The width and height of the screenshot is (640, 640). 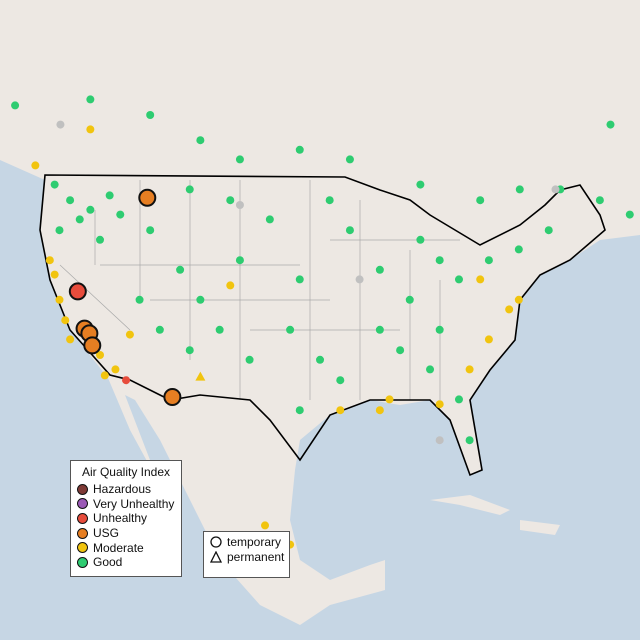 I want to click on legend-label: USG, so click(x=106, y=533).